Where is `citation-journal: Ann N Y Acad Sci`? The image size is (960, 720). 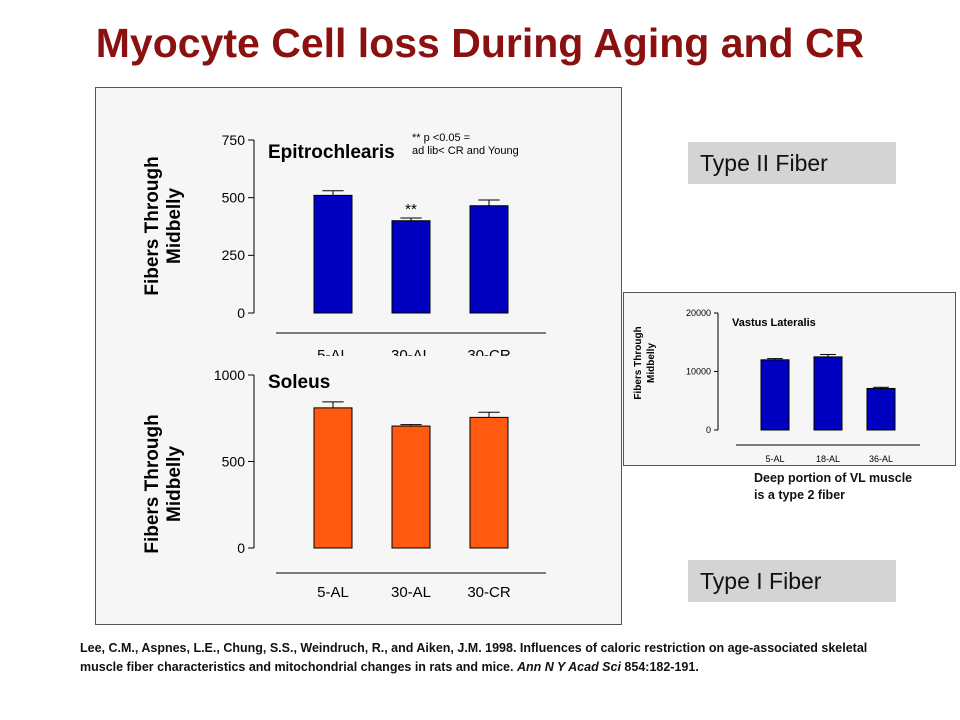
citation-journal: Ann N Y Acad Sci is located at coordinates (568, 667).